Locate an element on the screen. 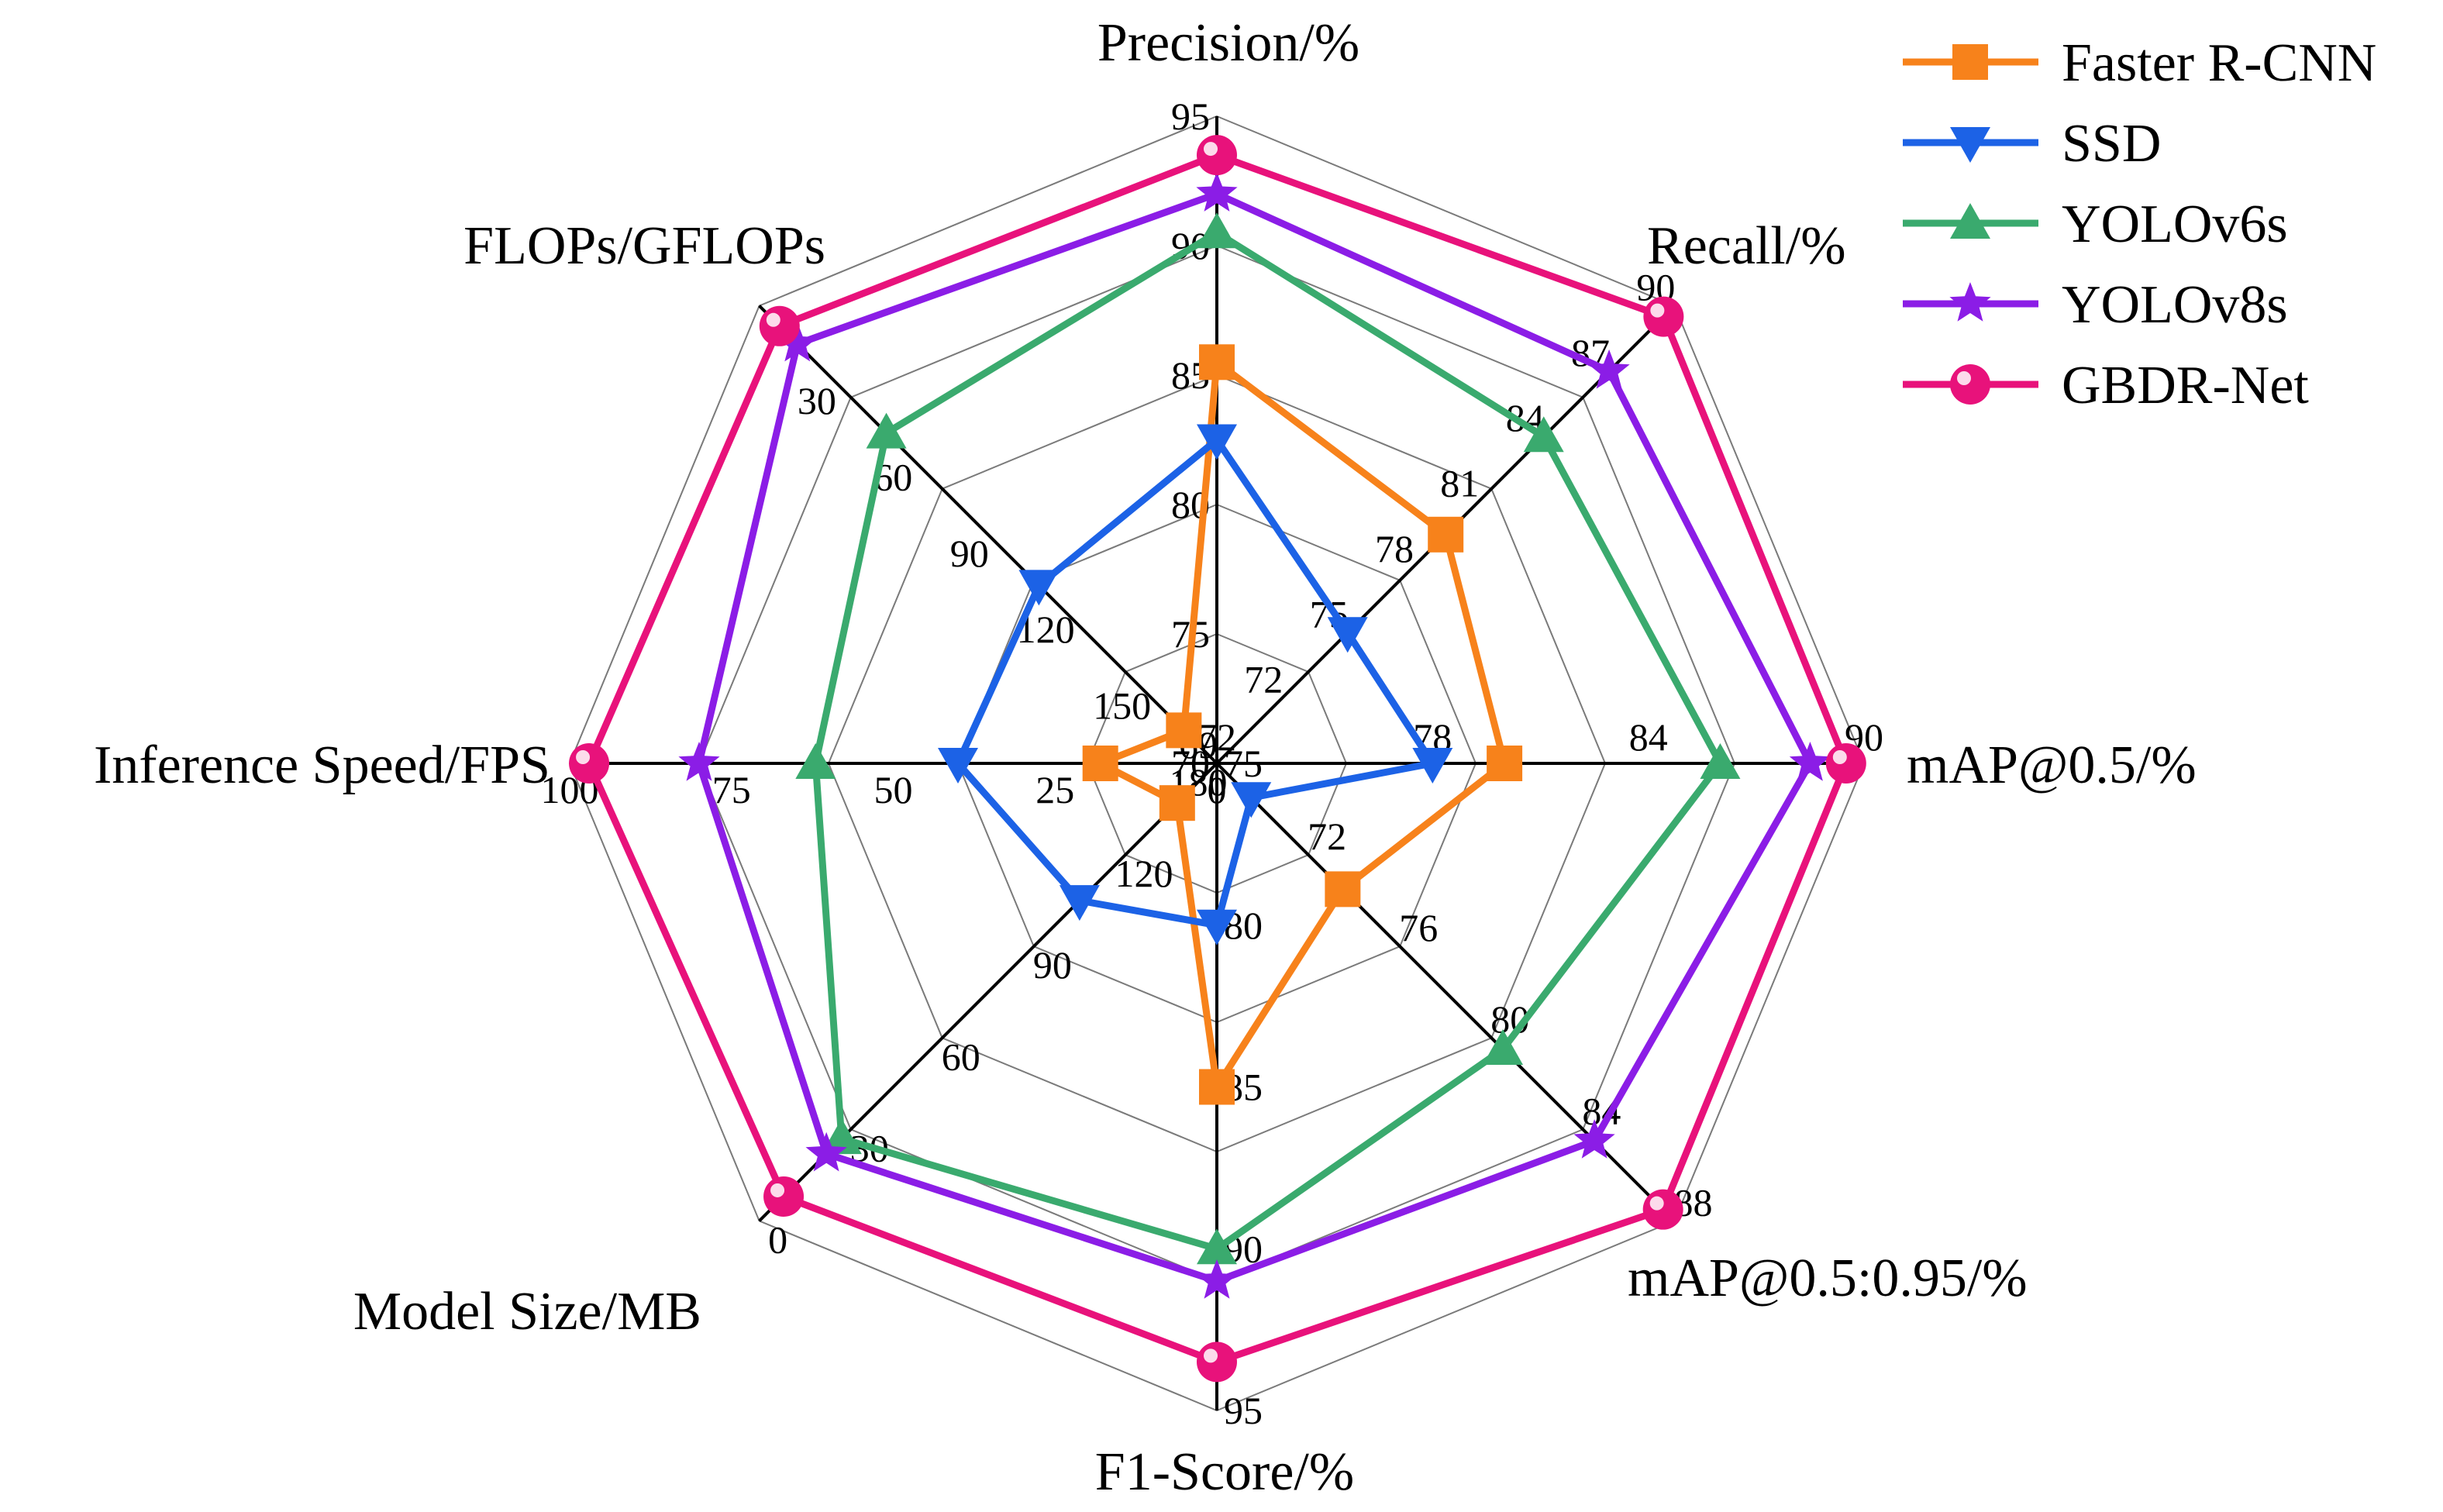  legend-label: YOLOv8s is located at coordinates (2175, 305).